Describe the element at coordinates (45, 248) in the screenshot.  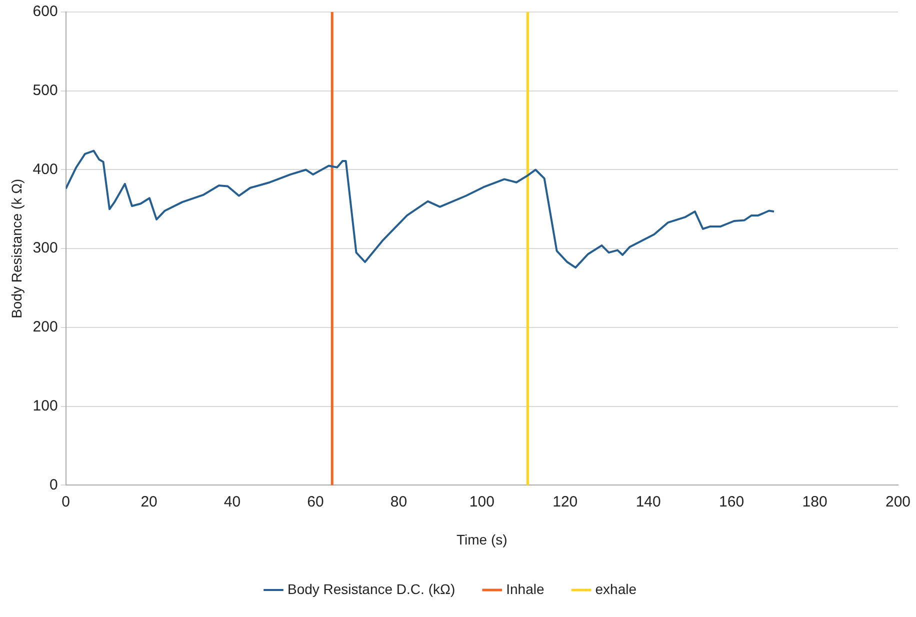
I see `y-tick-label: 300` at that location.